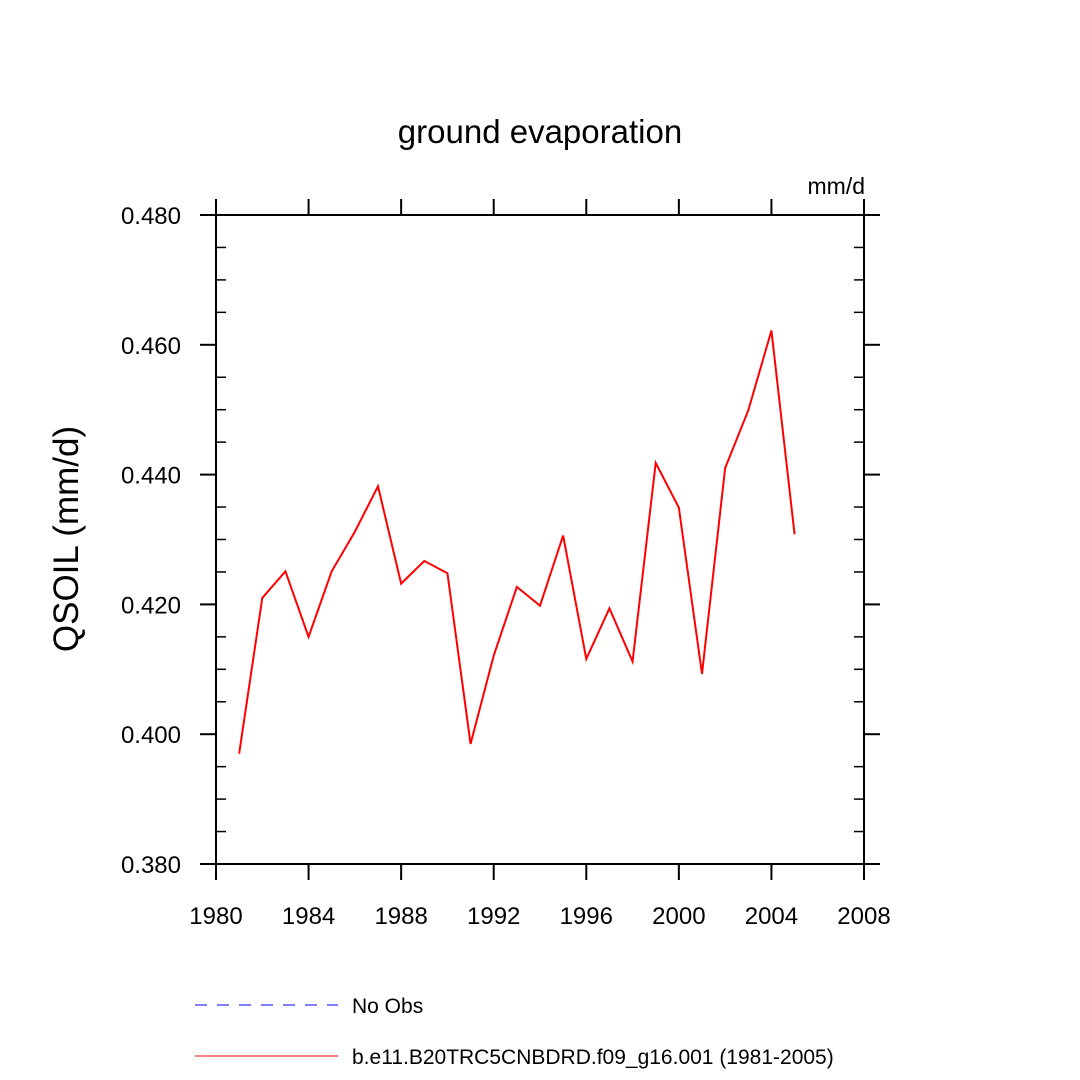  I want to click on y-tick-label: 0.460, so click(151, 346).